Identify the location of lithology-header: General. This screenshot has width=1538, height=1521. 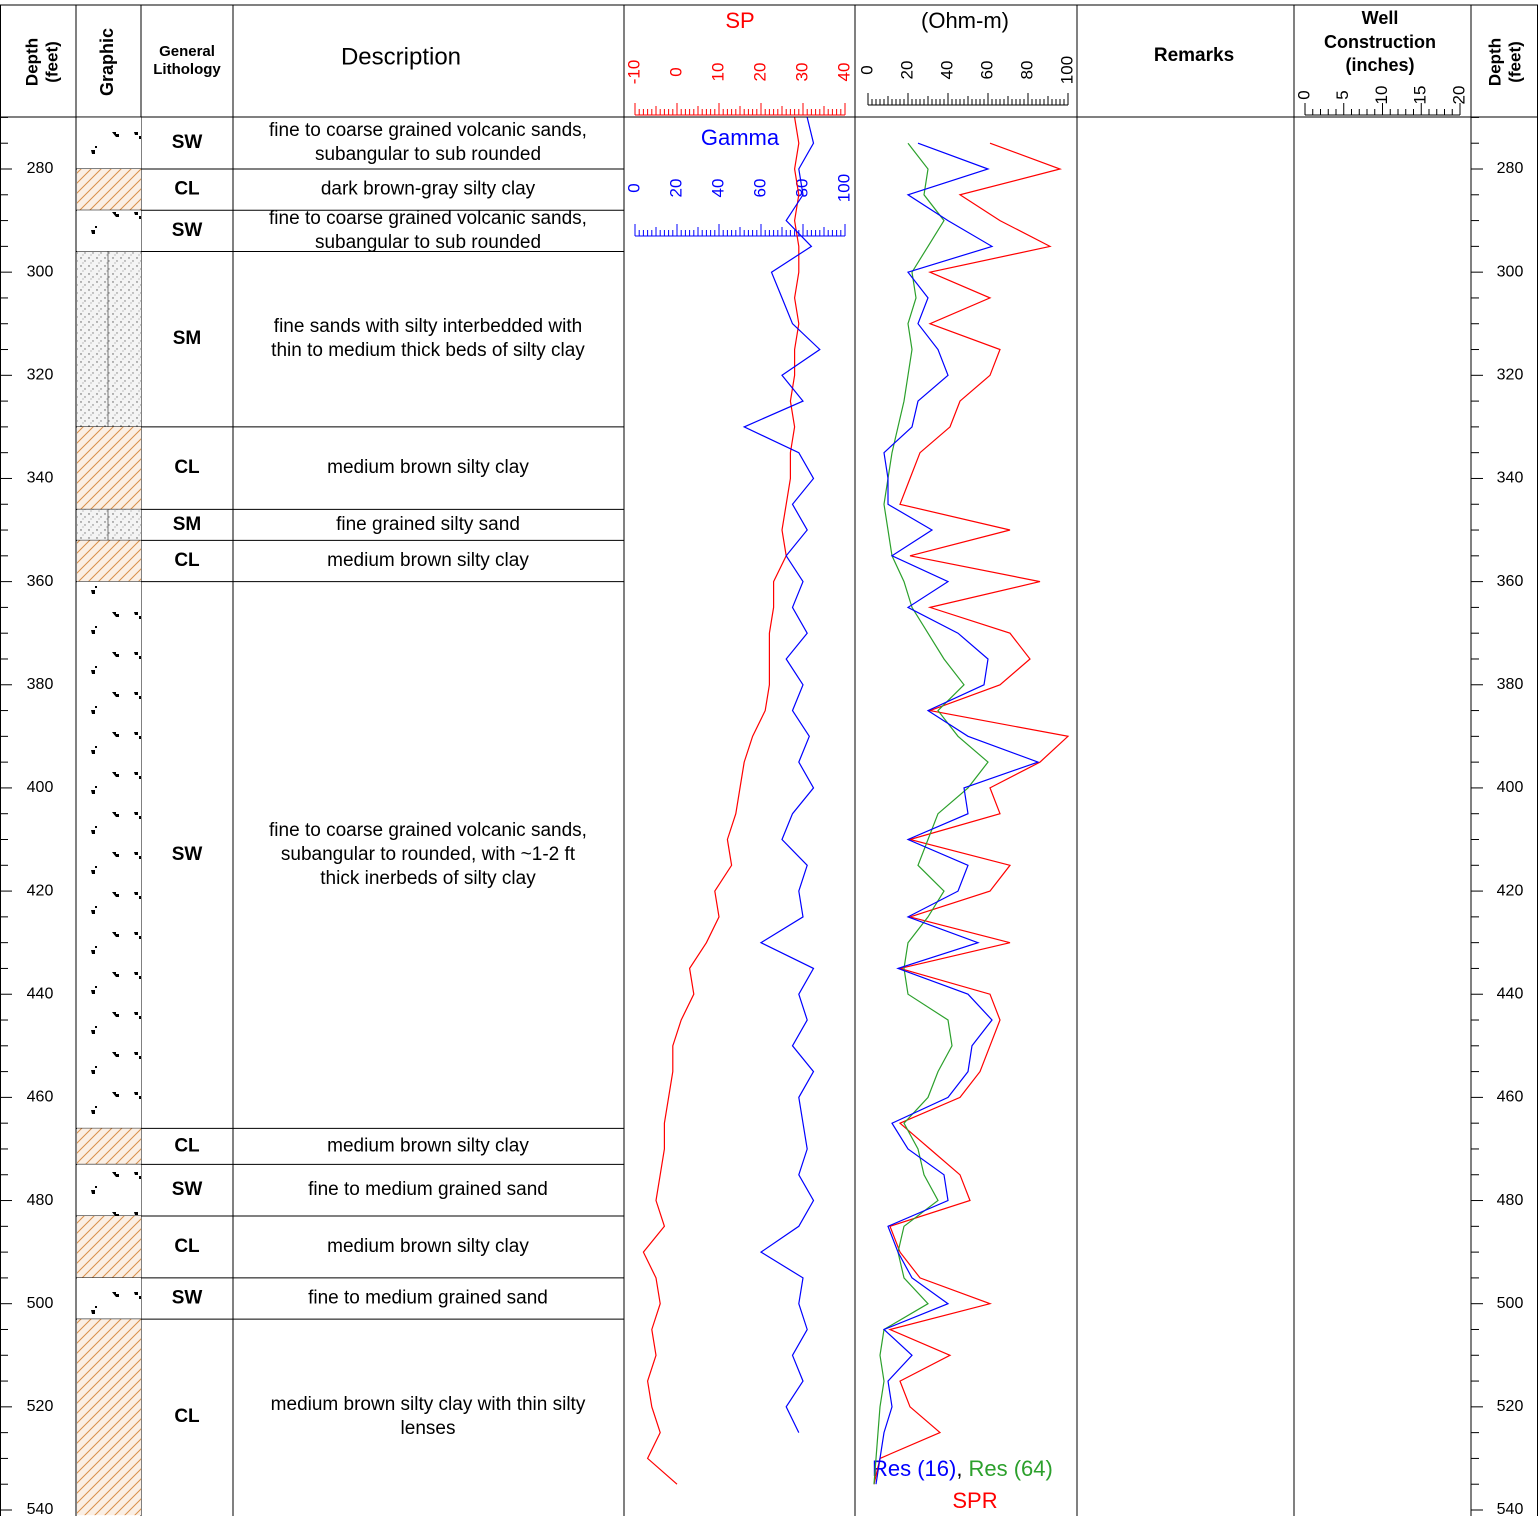
(187, 51).